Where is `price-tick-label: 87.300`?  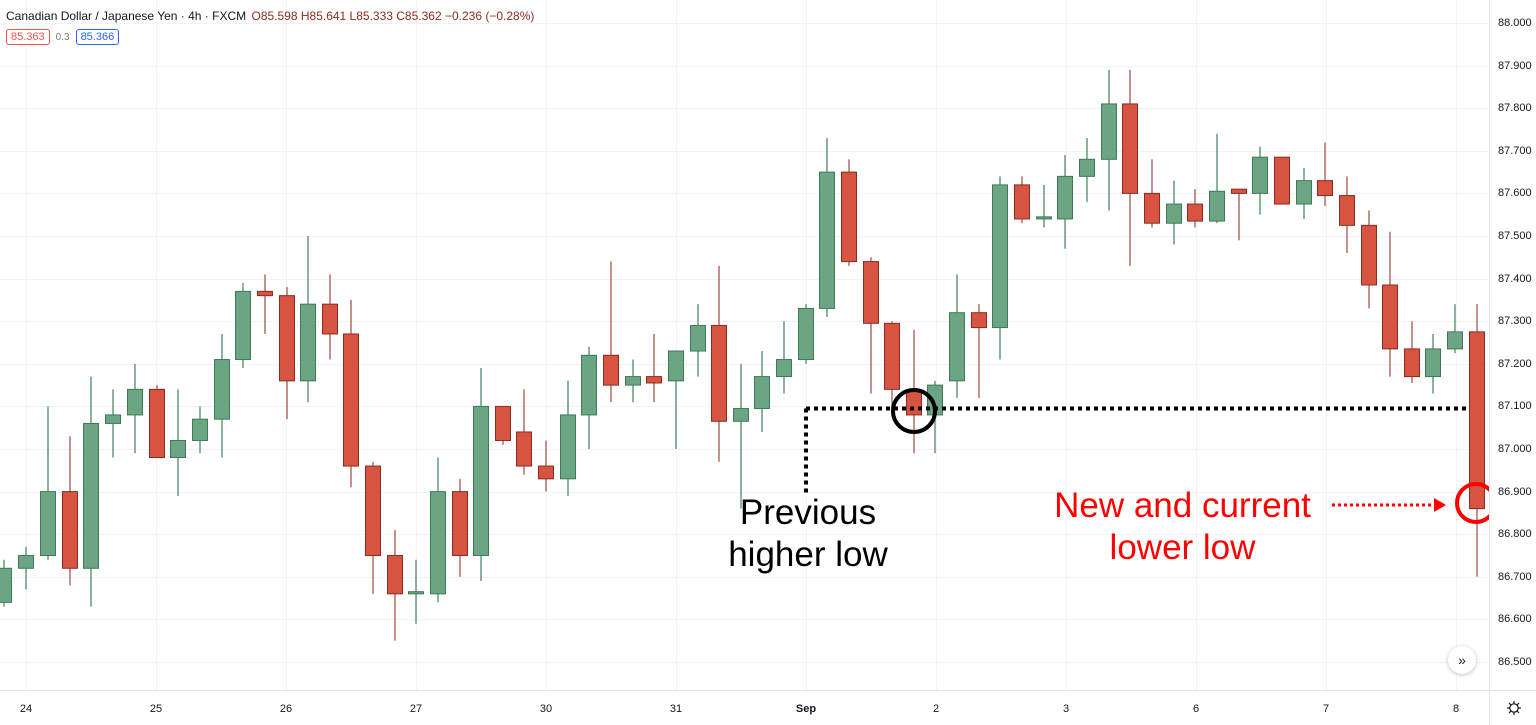 price-tick-label: 87.300 is located at coordinates (1515, 321).